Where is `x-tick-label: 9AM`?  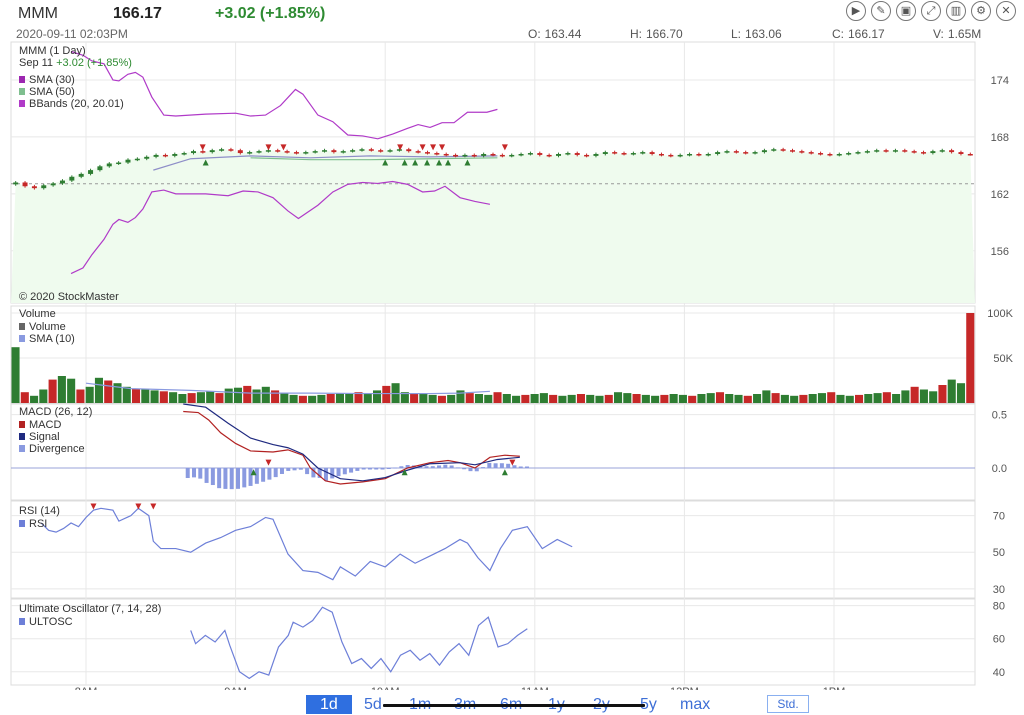
x-tick-label: 9AM is located at coordinates (235, 688).